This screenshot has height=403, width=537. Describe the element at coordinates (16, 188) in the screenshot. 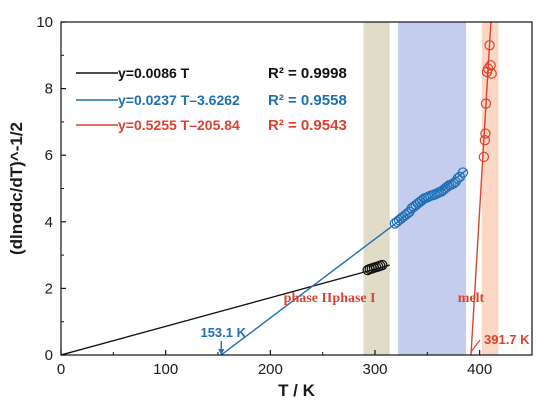

I see `y-axis-title: (dlnσdc/dT)^-1/2` at that location.